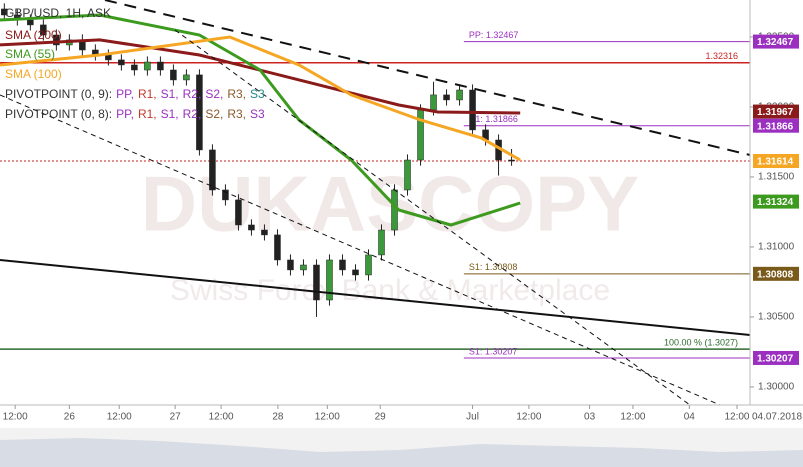  I want to click on price-tag-label: 1.31324, so click(775, 202).